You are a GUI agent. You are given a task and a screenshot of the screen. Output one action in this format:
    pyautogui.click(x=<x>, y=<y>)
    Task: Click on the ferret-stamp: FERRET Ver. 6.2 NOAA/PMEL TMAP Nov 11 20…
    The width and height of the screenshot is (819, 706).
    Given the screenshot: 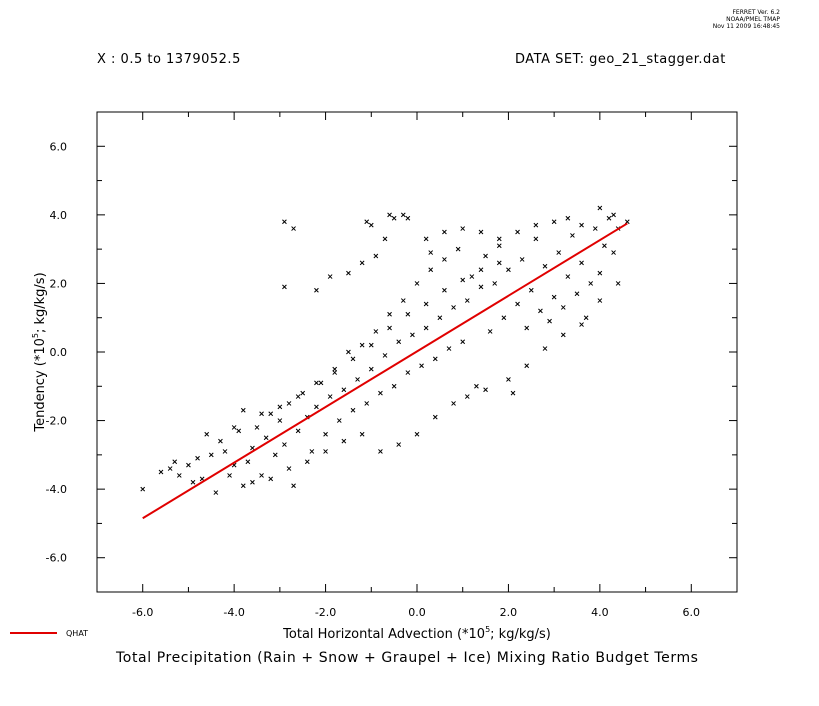 What is the action you would take?
    pyautogui.click(x=746, y=19)
    